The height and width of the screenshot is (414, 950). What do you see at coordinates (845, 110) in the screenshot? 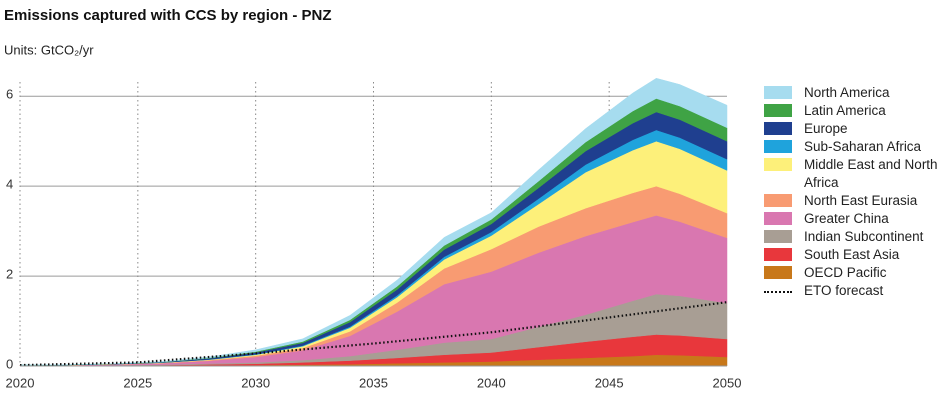
I see `legend-label: Latin America` at bounding box center [845, 110].